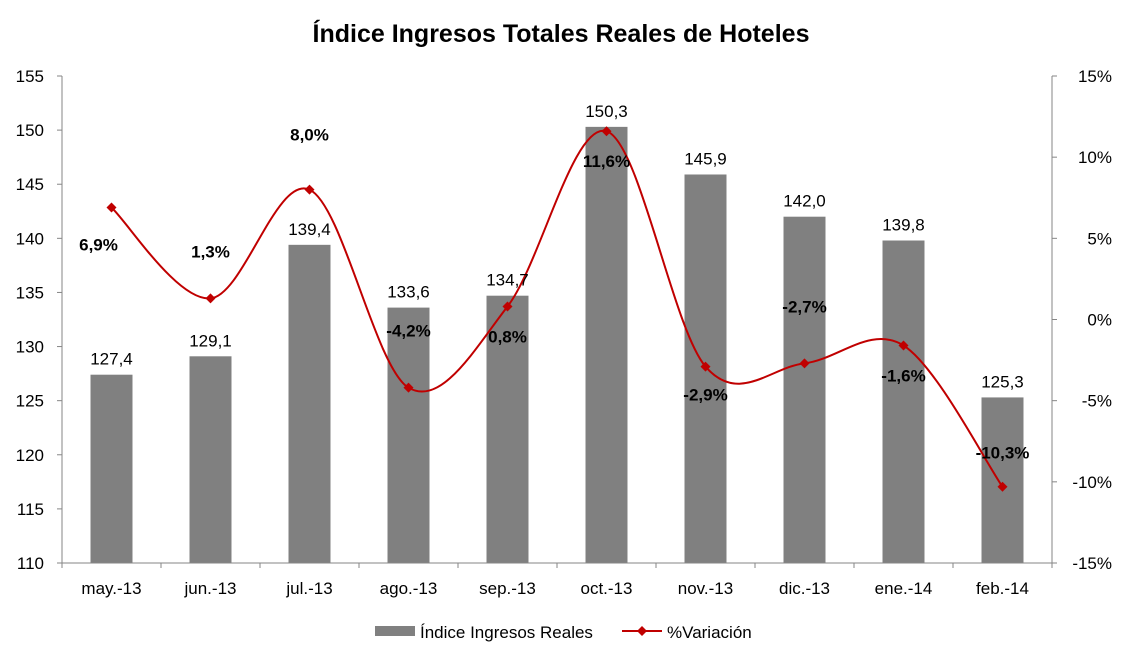 Image resolution: width=1123 pixels, height=667 pixels. Describe the element at coordinates (507, 337) in the screenshot. I see `variation-value-label: 0,8%` at that location.